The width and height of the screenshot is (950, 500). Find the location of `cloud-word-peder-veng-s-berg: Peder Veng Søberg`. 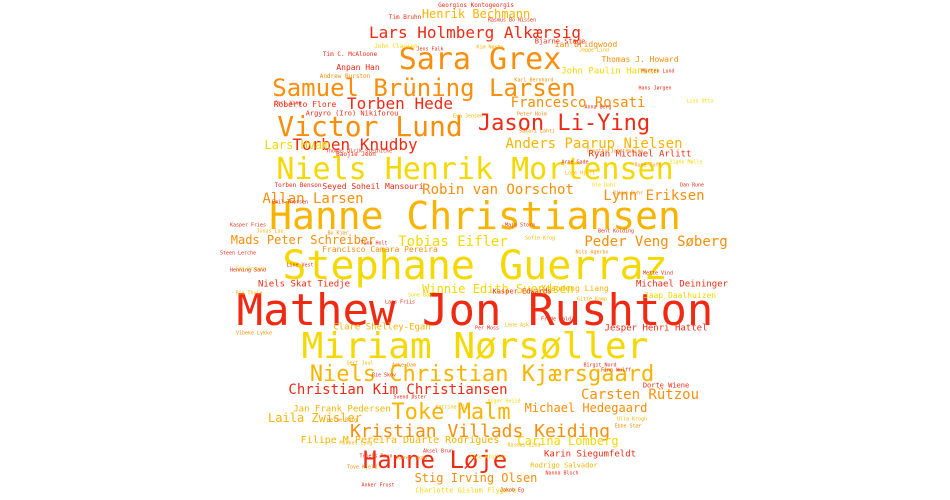

cloud-word-peder-veng-s-berg: Peder Veng Søberg is located at coordinates (656, 242).